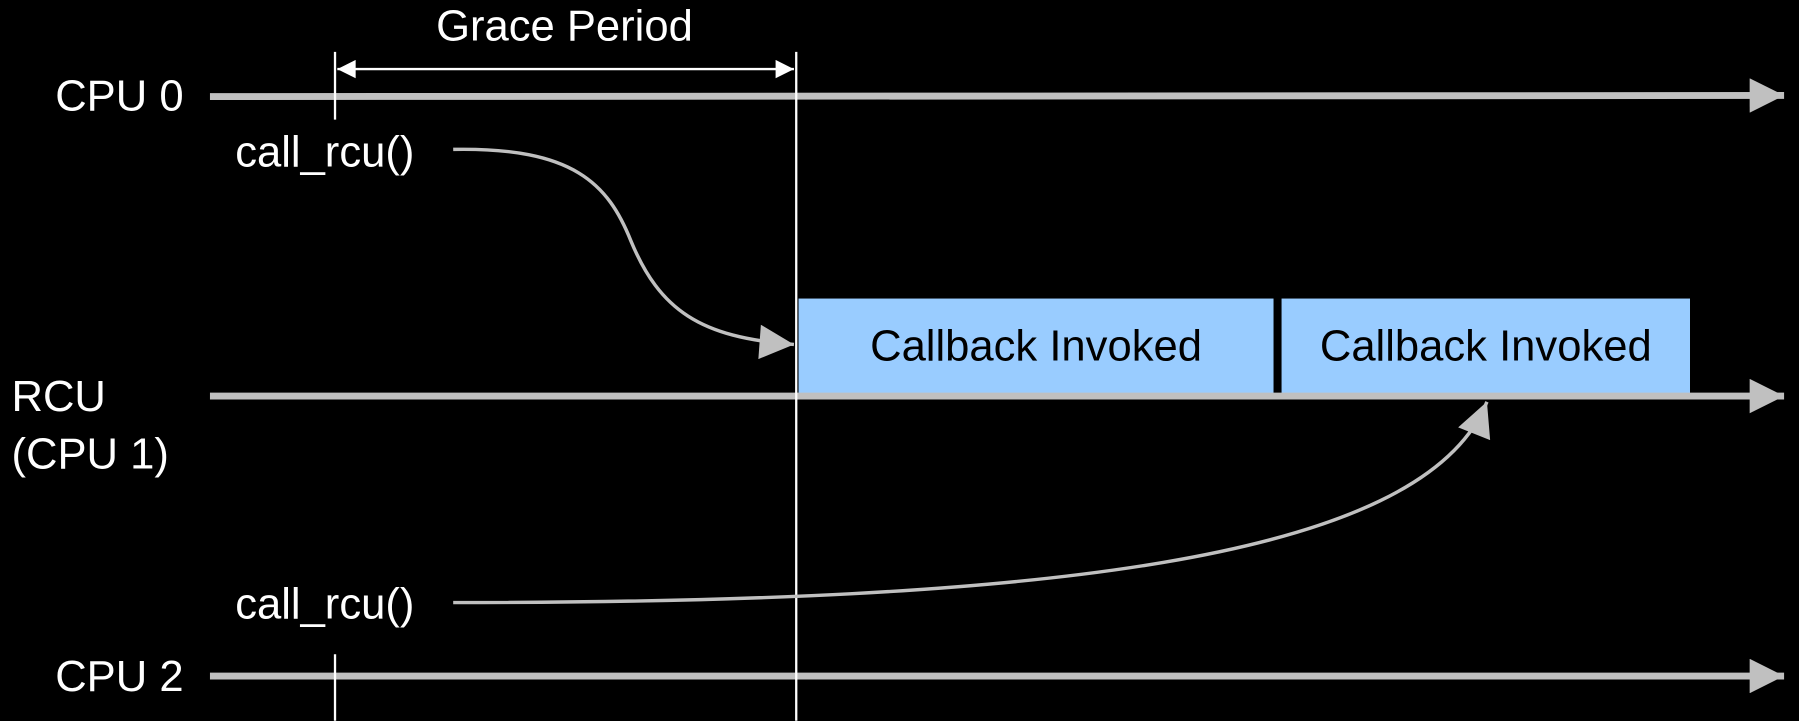  What do you see at coordinates (58, 397) in the screenshot?
I see `lane-label: RCU` at bounding box center [58, 397].